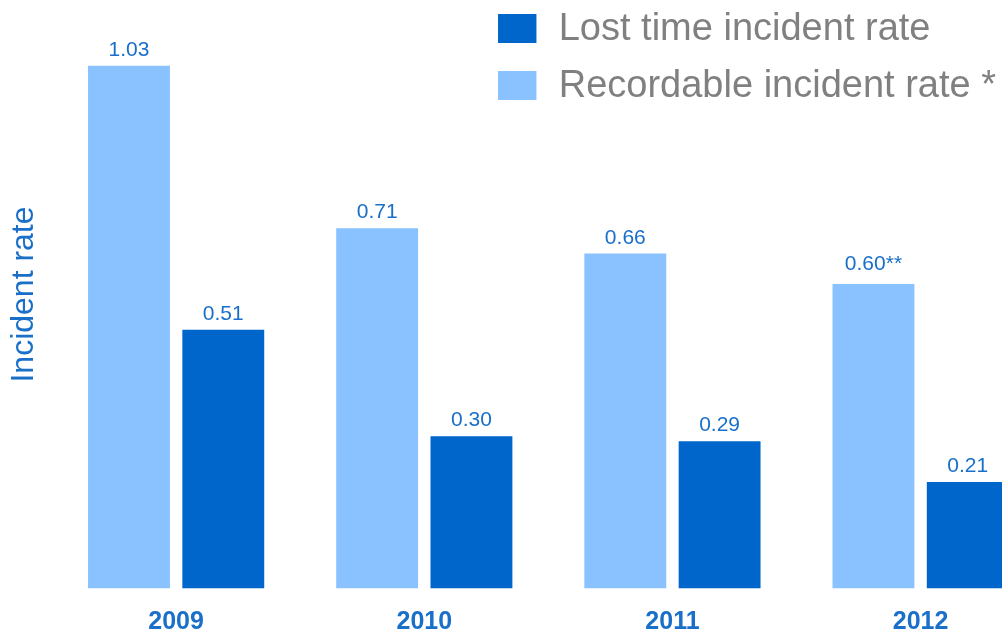 The image size is (1002, 631). I want to click on data-label: 1.03, so click(129, 48).